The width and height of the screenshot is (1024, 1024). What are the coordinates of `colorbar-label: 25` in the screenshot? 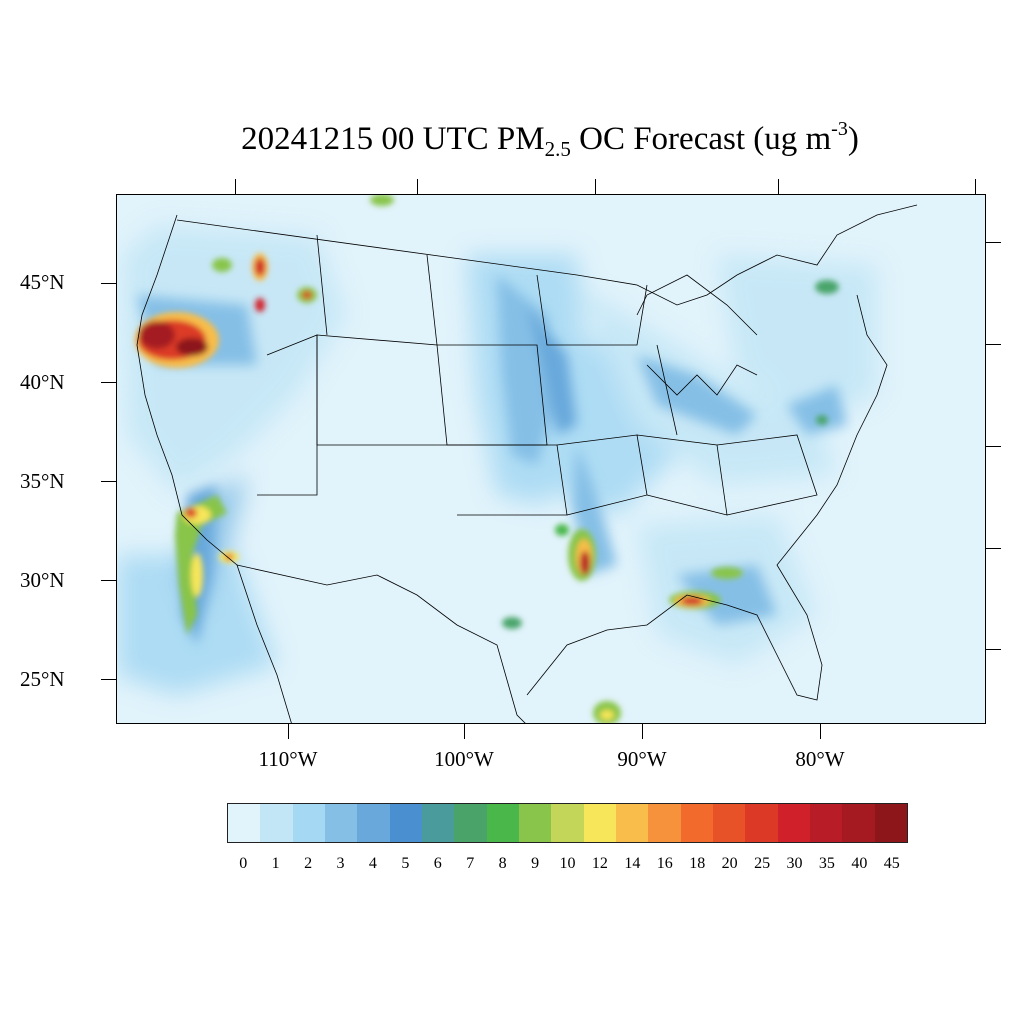 It's located at (762, 863).